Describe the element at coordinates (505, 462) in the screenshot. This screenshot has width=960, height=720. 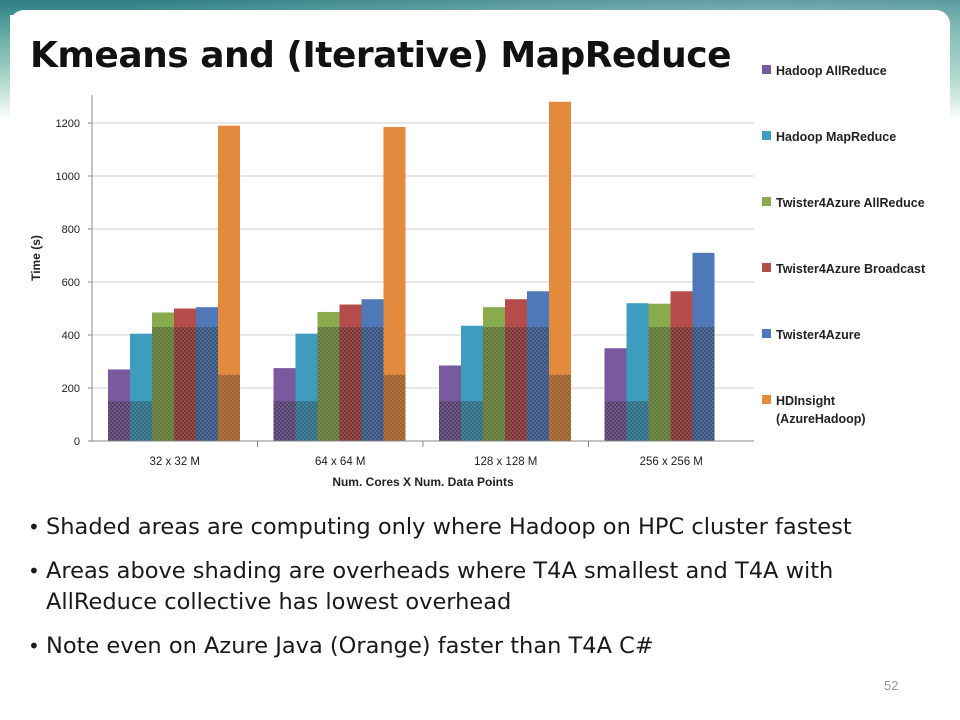
I see `x-tick-label: 128 x 128 M` at that location.